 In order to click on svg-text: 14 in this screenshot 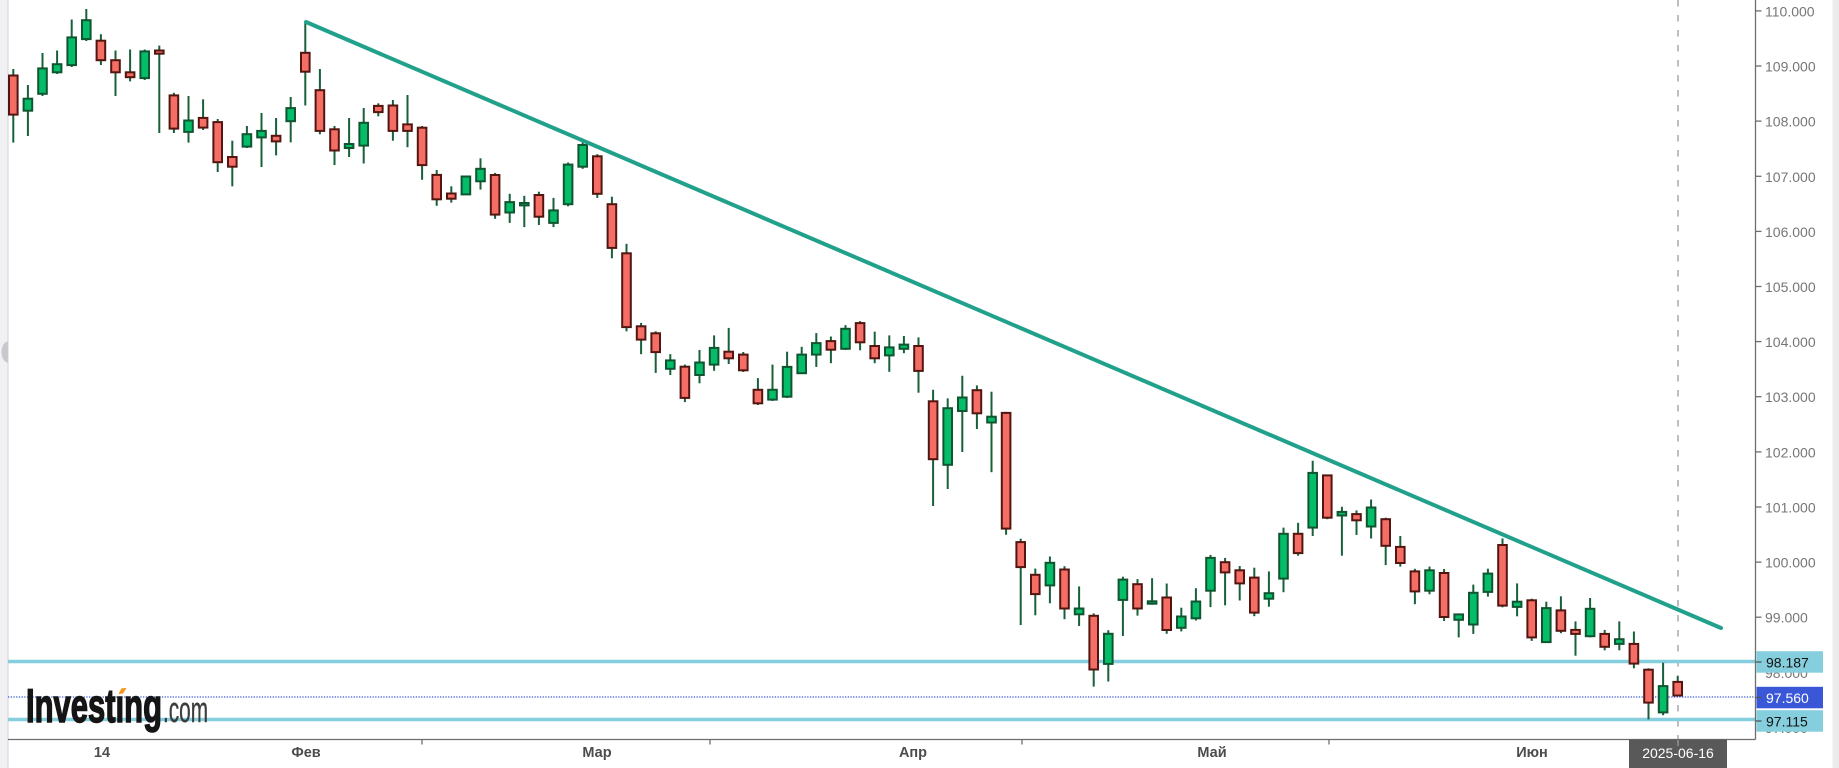, I will do `click(102, 753)`.